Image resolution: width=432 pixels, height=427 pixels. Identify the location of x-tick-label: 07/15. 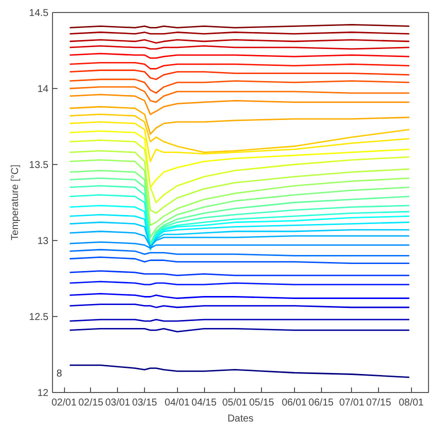
(379, 403).